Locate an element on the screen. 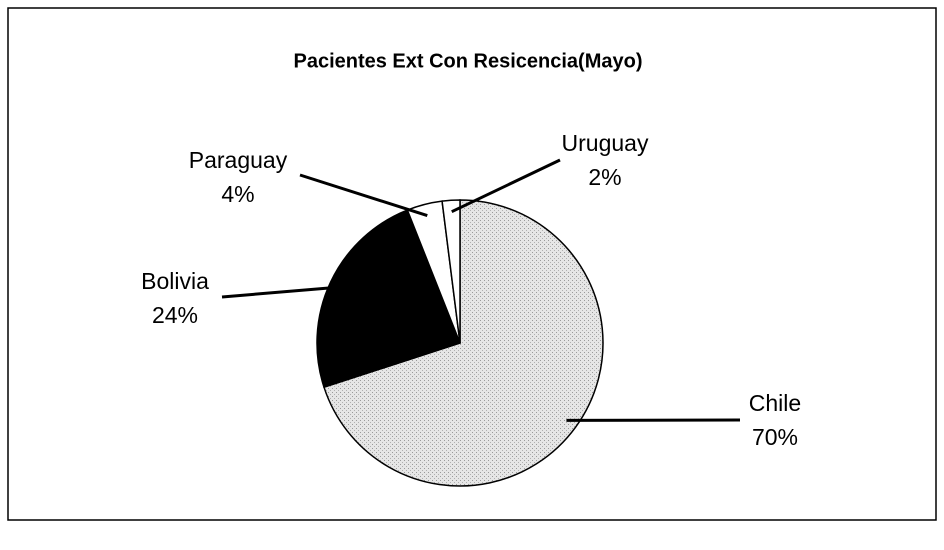  data-label-value: 24% is located at coordinates (175, 315).